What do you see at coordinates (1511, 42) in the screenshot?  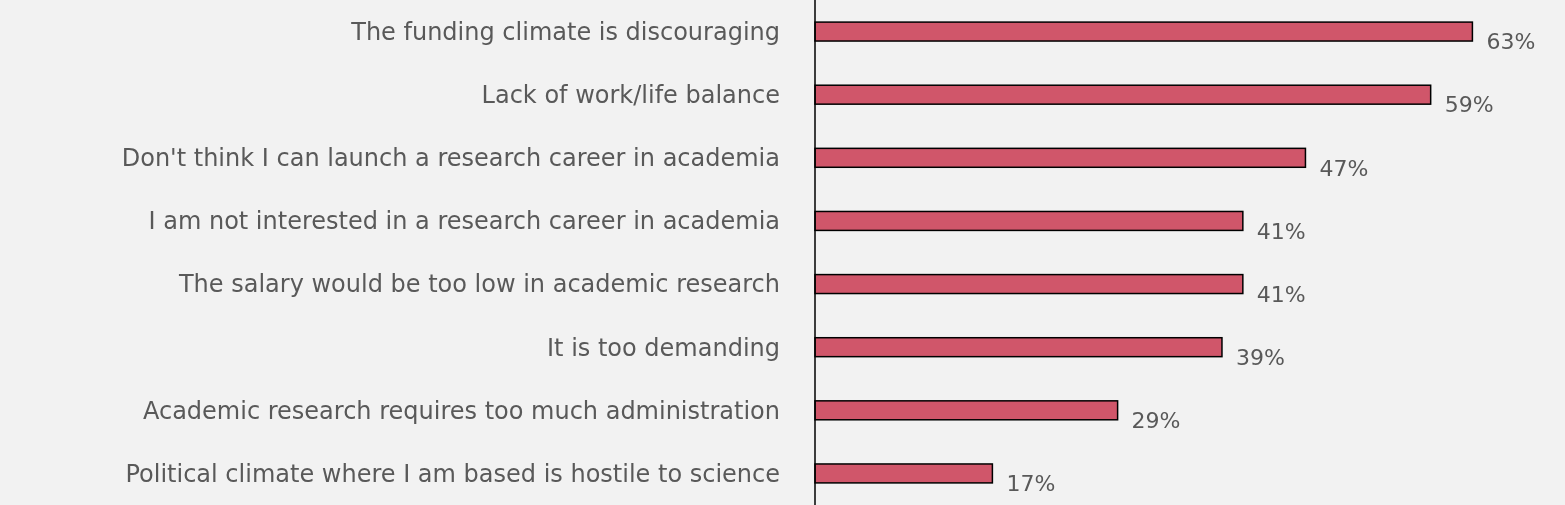 I see `data-label: 63%` at bounding box center [1511, 42].